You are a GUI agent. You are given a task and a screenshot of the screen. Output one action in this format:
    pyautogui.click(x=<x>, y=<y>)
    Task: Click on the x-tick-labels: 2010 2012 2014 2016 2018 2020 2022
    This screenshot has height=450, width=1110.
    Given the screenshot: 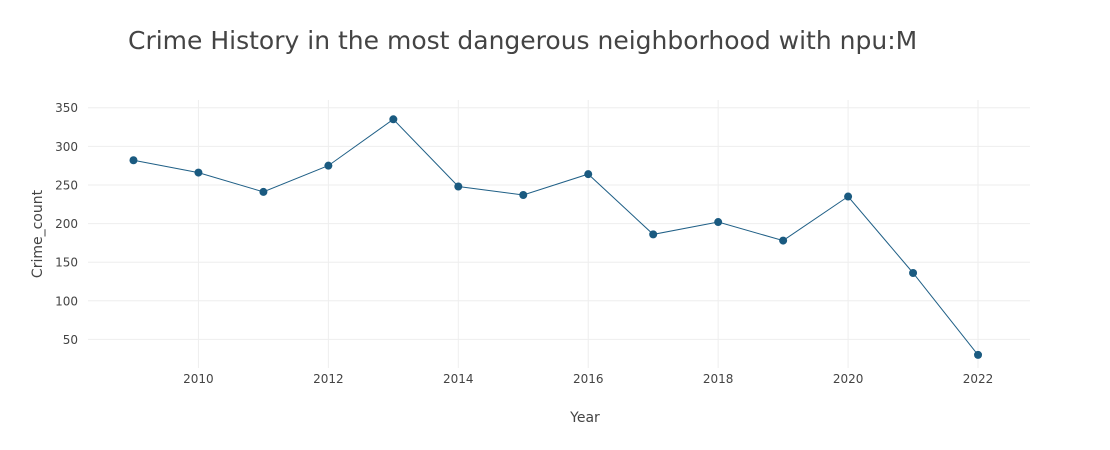 What is the action you would take?
    pyautogui.click(x=588, y=379)
    